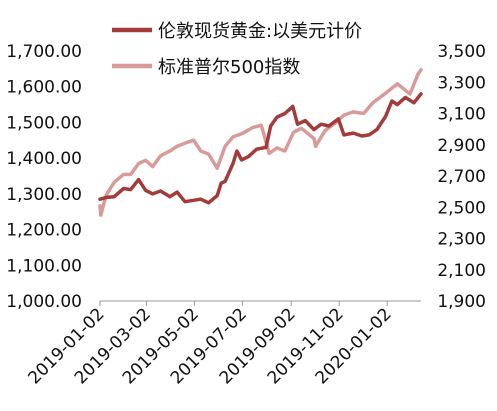 This screenshot has width=497, height=411. What do you see at coordinates (461, 115) in the screenshot?
I see `right-y-tick-label: 3,100` at bounding box center [461, 115].